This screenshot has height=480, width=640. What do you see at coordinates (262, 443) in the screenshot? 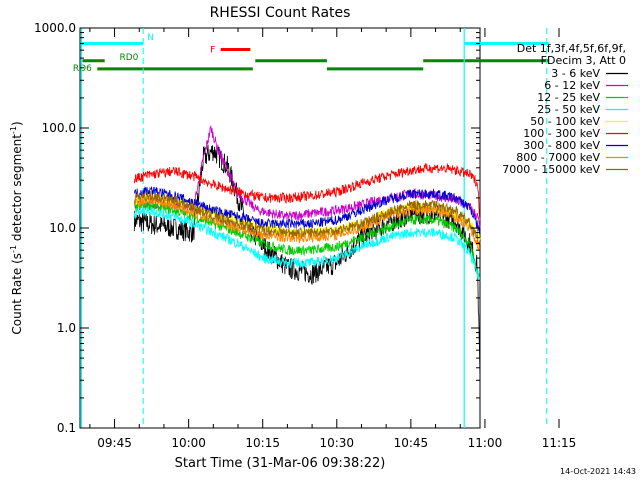
I see `x-tick-label: 10:15` at bounding box center [262, 443].